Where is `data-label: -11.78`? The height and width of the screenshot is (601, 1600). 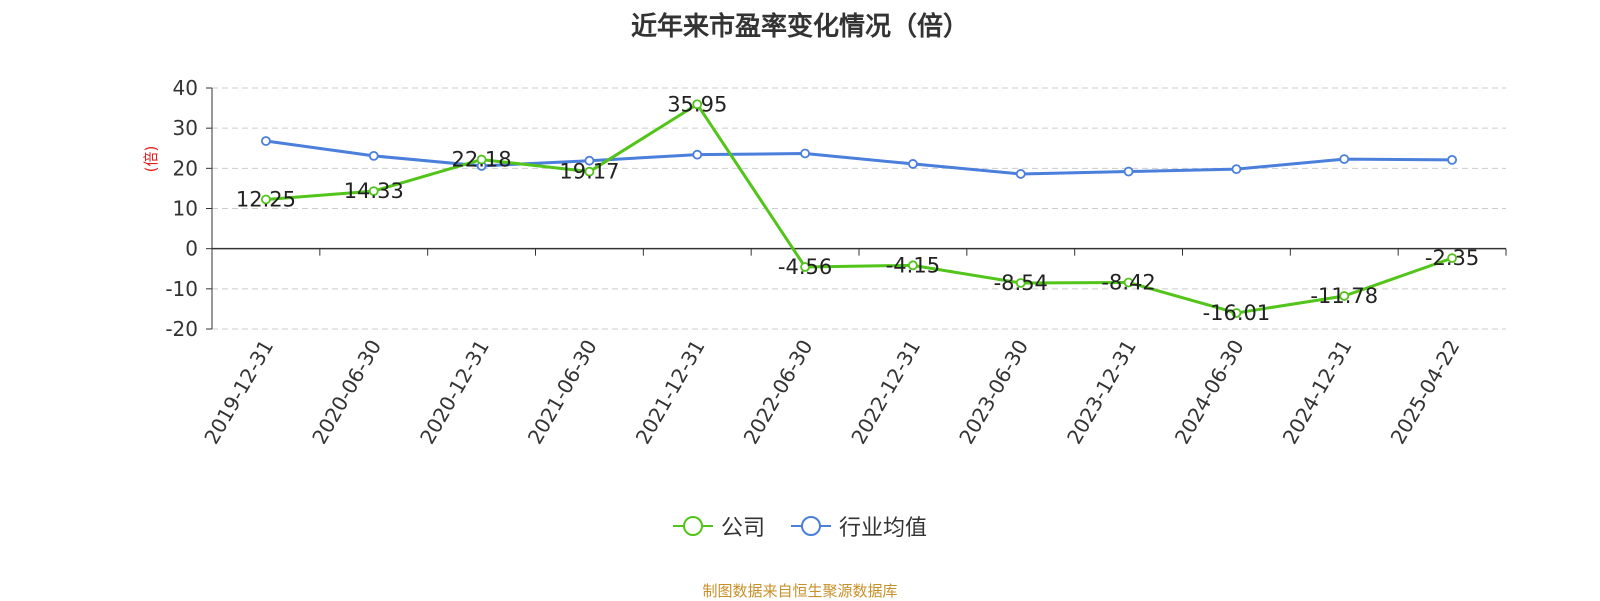 data-label: -11.78 is located at coordinates (1344, 296).